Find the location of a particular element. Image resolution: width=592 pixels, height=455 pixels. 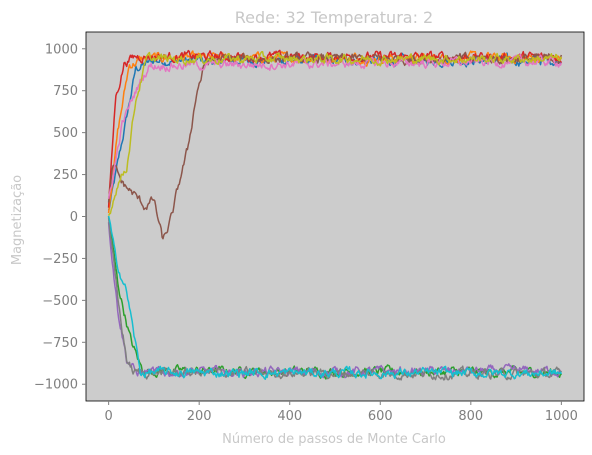

x-tick-label: 400 is located at coordinates (289, 416).